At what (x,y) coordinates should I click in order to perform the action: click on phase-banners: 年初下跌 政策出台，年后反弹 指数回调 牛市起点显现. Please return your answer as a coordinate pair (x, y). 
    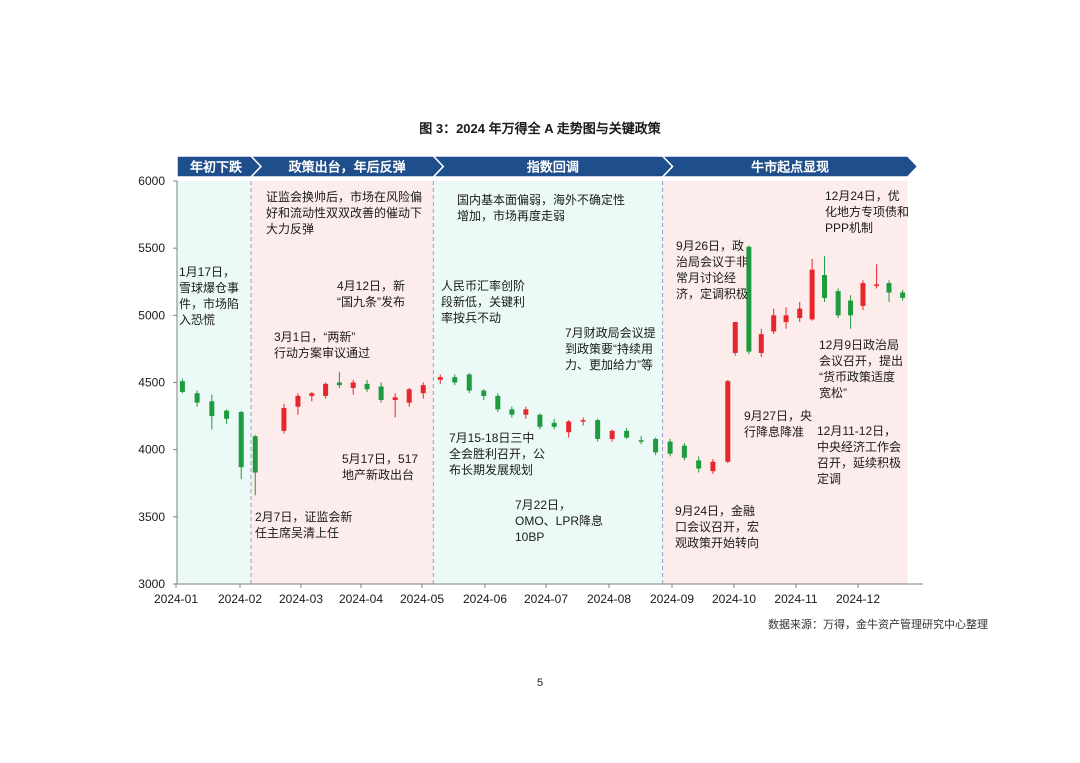
    Looking at the image, I should click on (547, 166).